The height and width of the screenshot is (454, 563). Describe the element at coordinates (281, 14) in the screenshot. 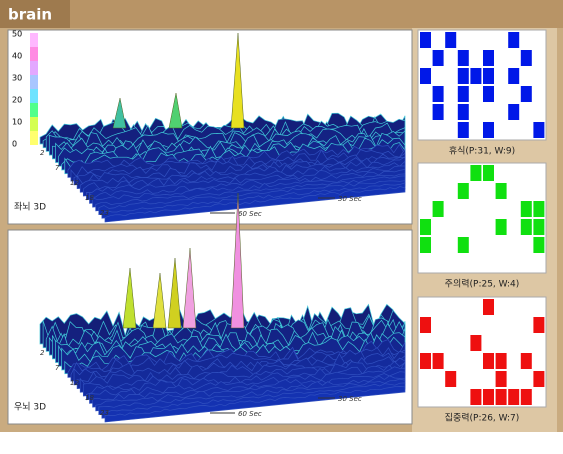

I see `header-bar` at that location.